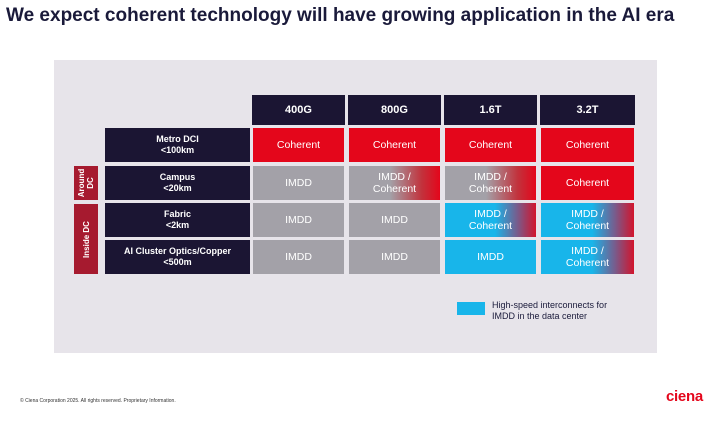 Image resolution: width=716 pixels, height=425 pixels. What do you see at coordinates (394, 110) in the screenshot?
I see `column-header-800g: 800G` at bounding box center [394, 110].